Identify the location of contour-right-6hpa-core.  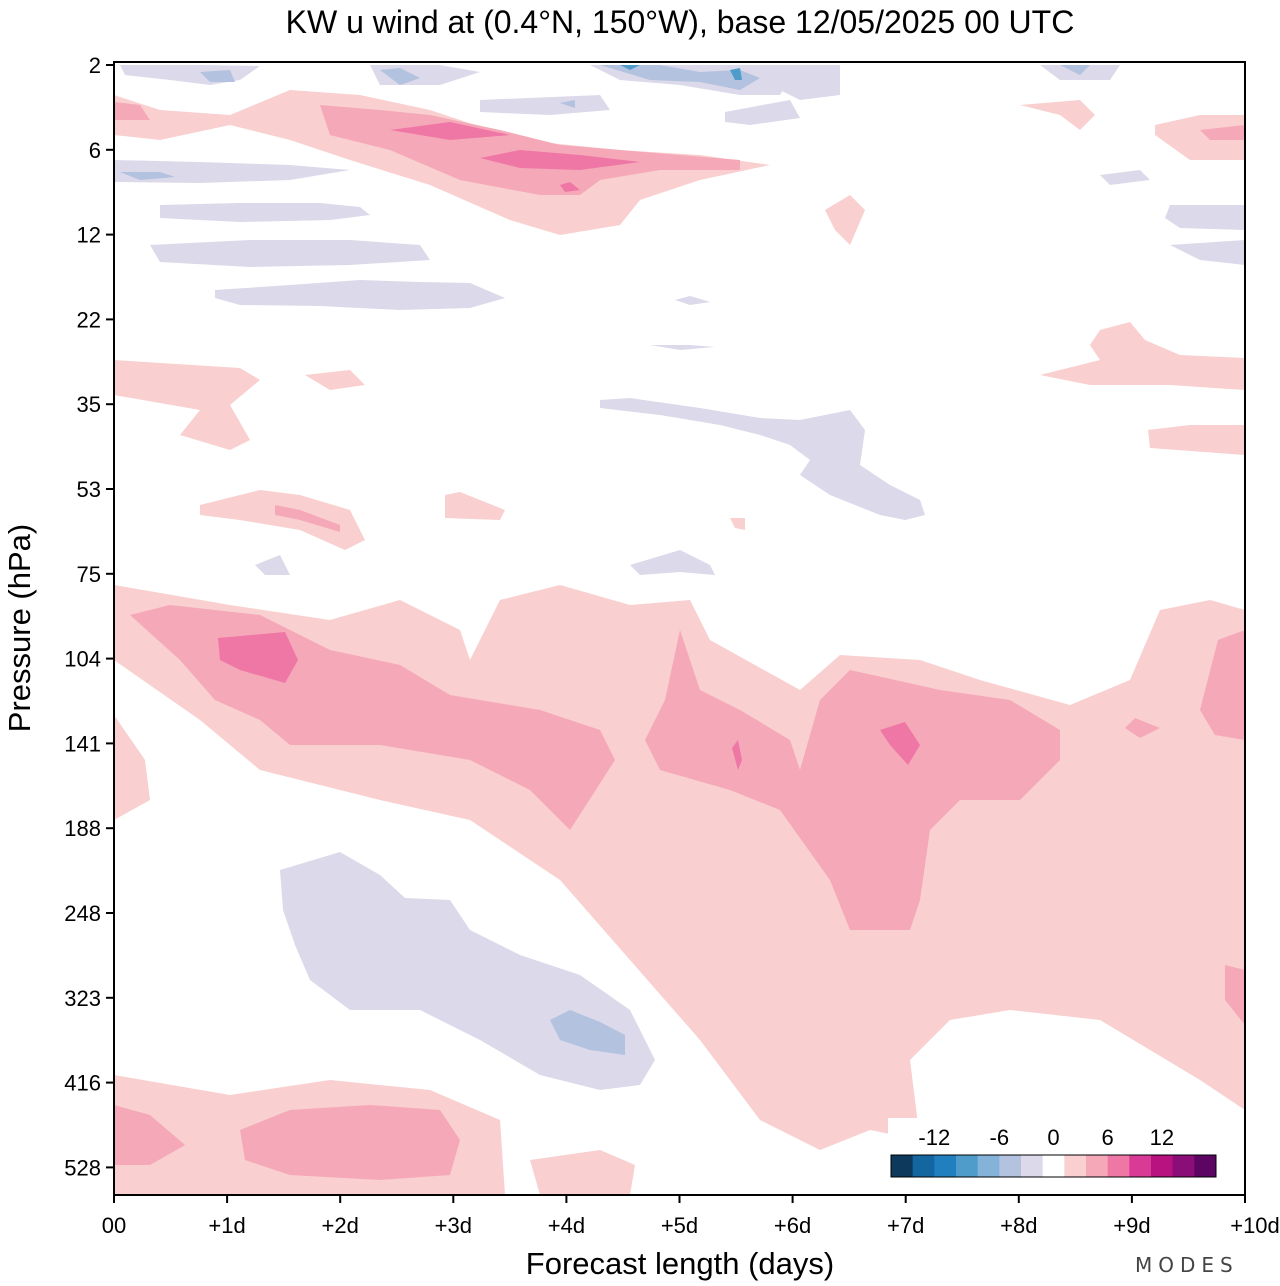
(1222, 132).